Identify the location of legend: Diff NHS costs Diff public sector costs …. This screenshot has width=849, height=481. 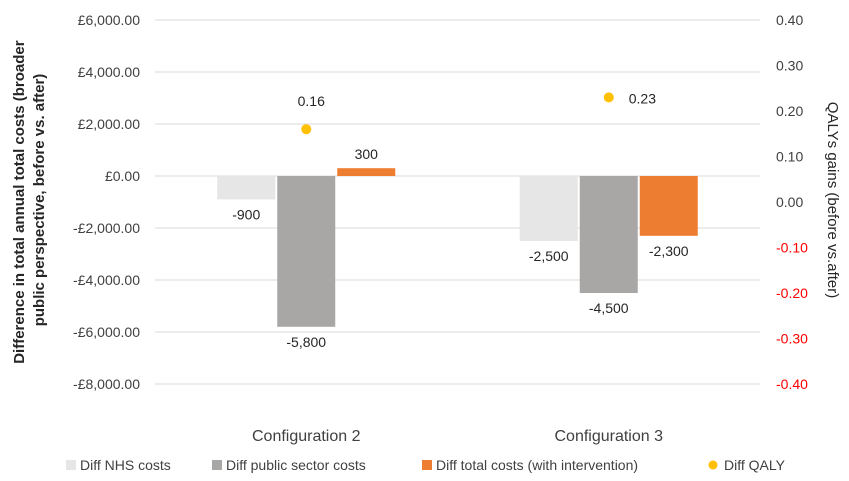
(426, 465).